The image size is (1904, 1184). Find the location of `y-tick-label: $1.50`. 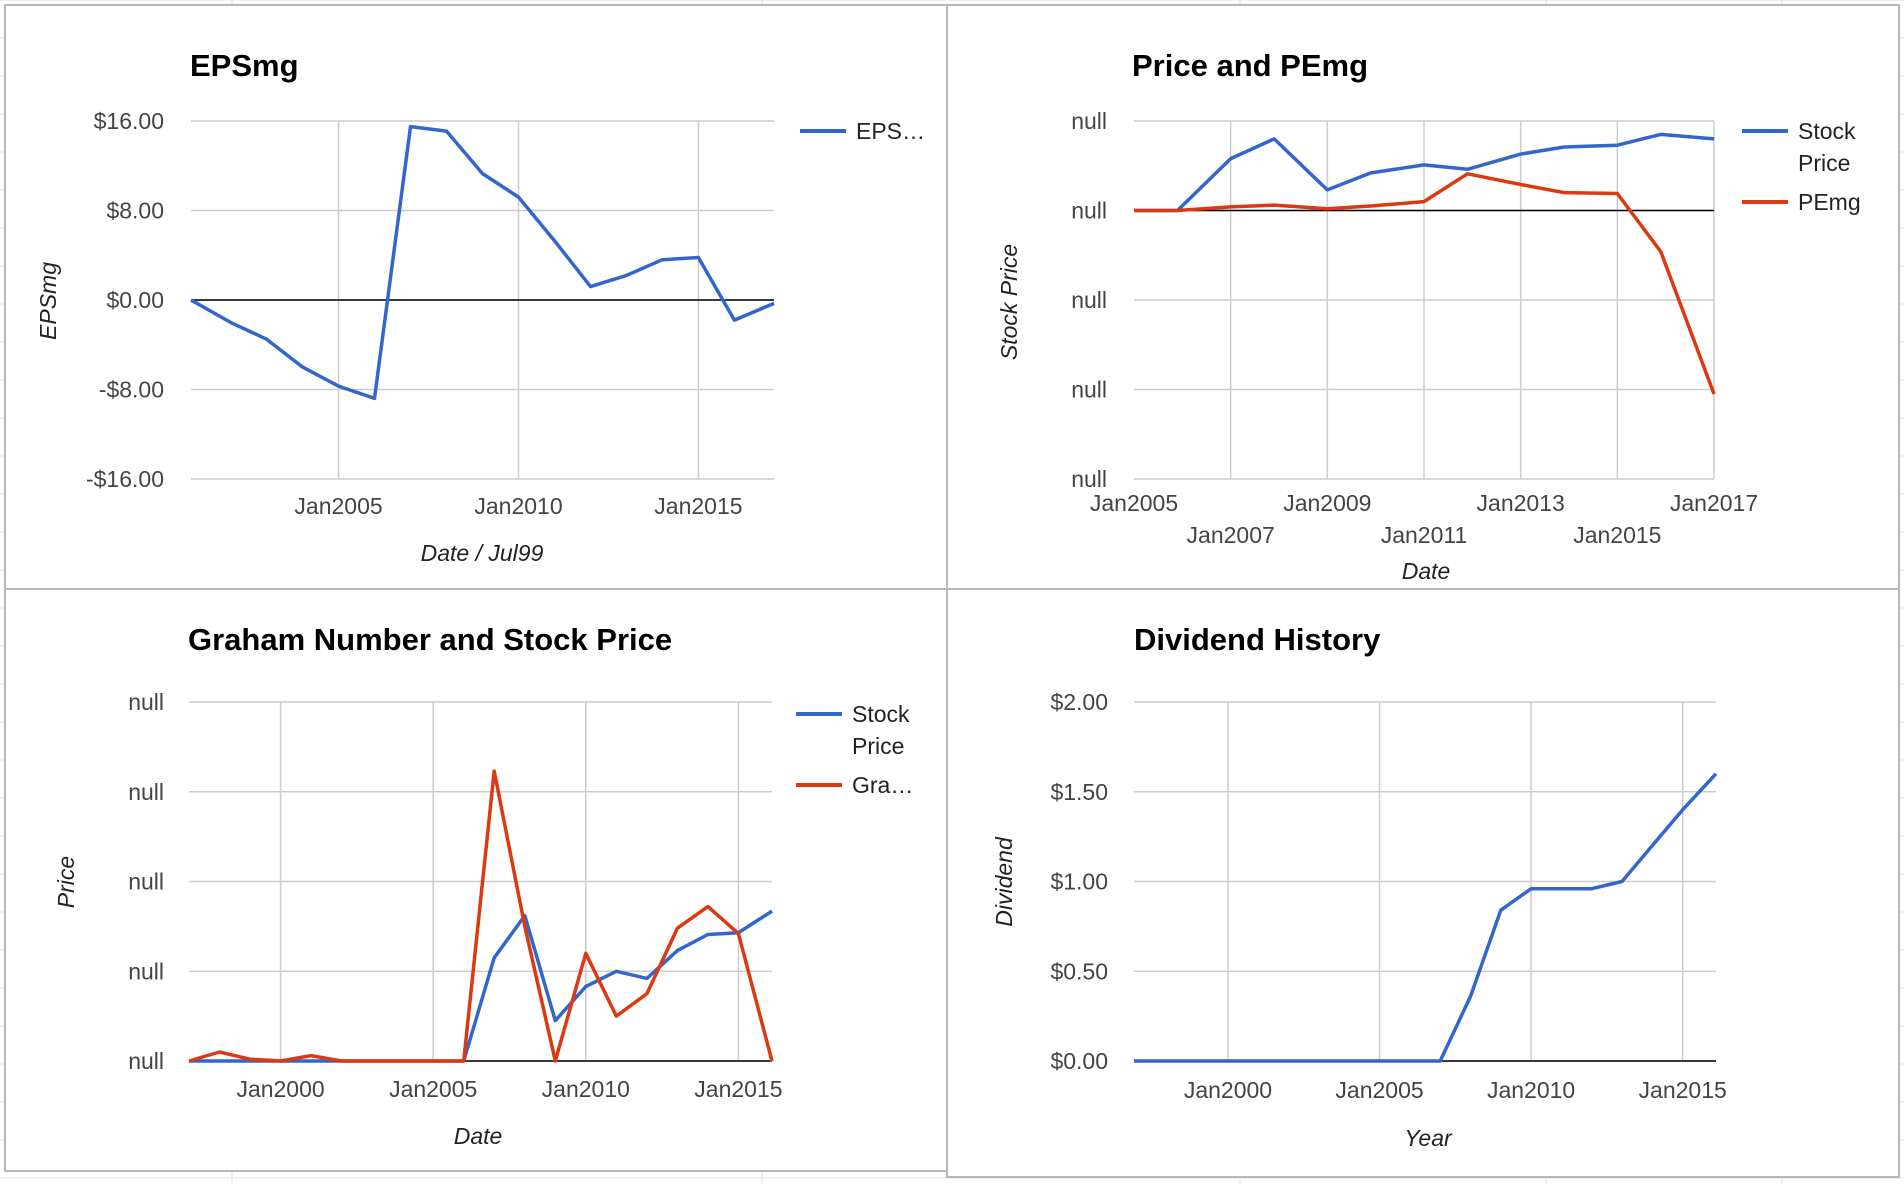

y-tick-label: $1.50 is located at coordinates (1079, 792).